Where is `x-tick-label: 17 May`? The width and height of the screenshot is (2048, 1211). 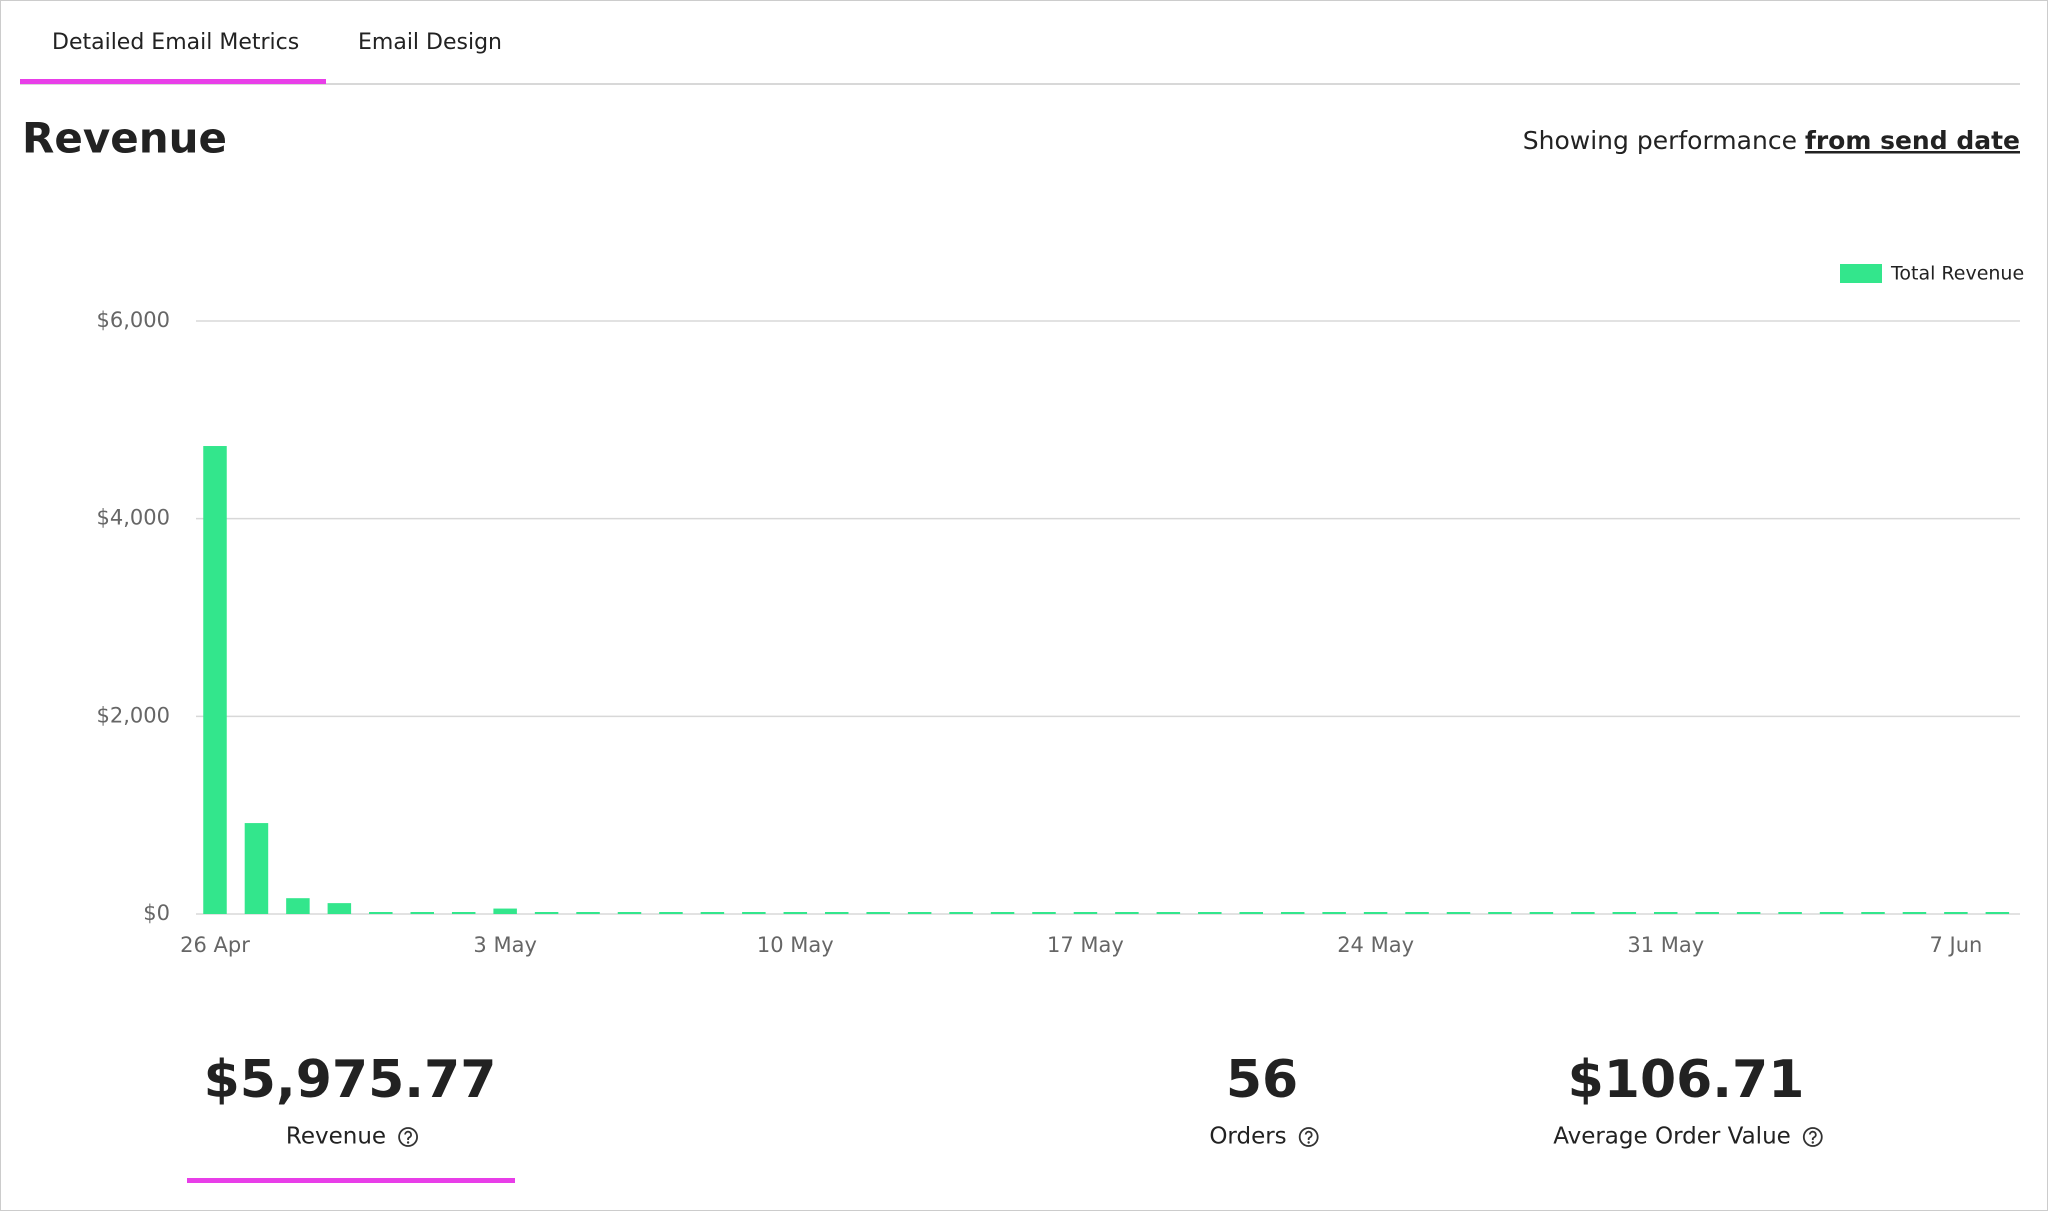
x-tick-label: 17 May is located at coordinates (1085, 945).